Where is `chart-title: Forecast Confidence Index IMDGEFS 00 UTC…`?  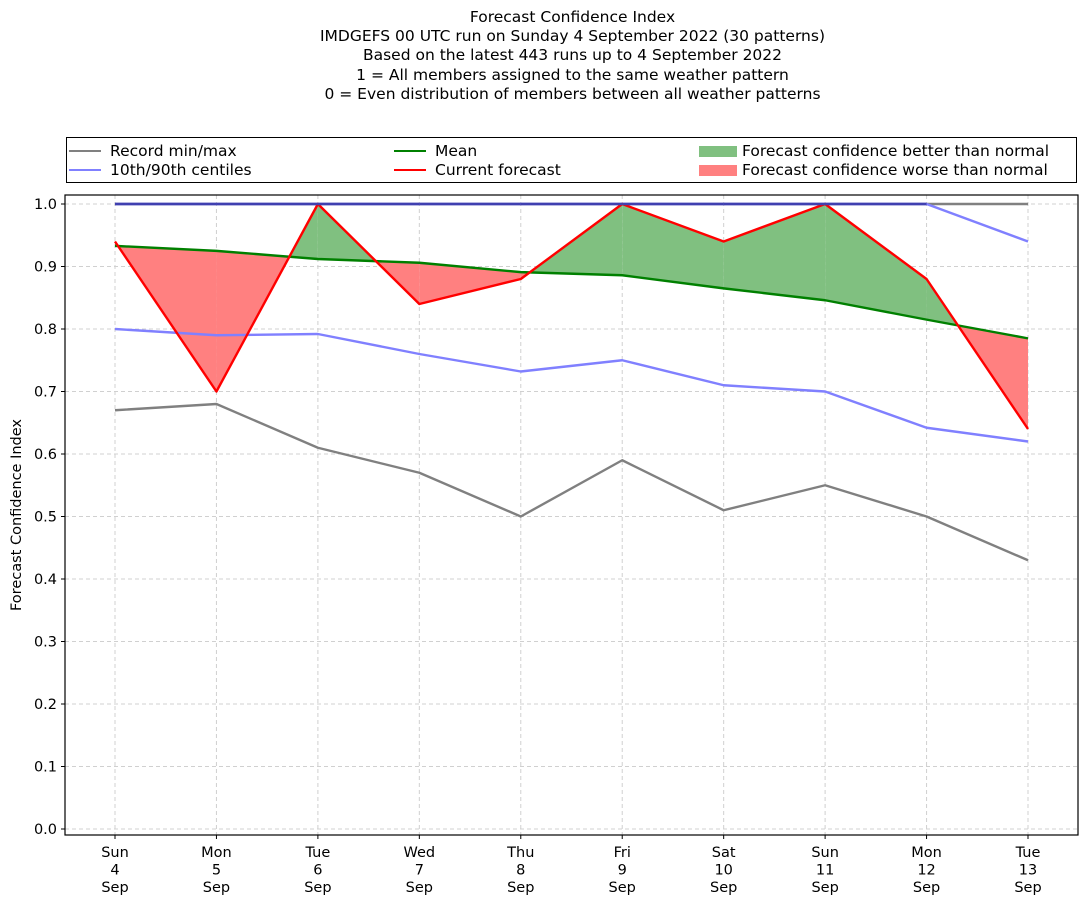 chart-title: Forecast Confidence Index IMDGEFS 00 UTC… is located at coordinates (546, 56).